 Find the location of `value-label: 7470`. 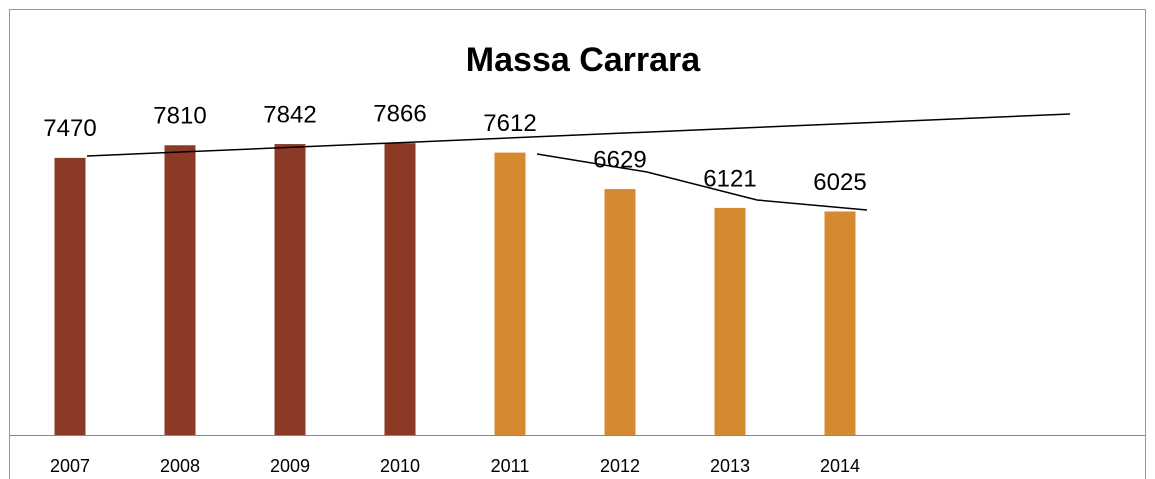

value-label: 7470 is located at coordinates (69, 128).